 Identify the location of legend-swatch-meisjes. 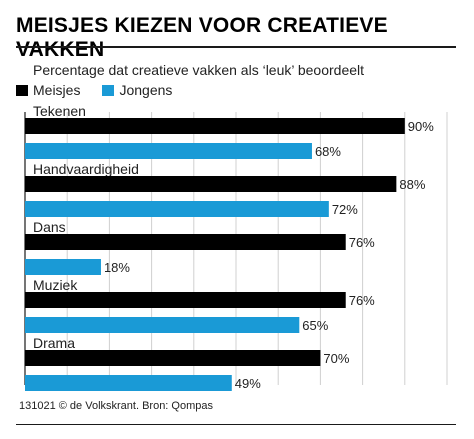
(22, 90).